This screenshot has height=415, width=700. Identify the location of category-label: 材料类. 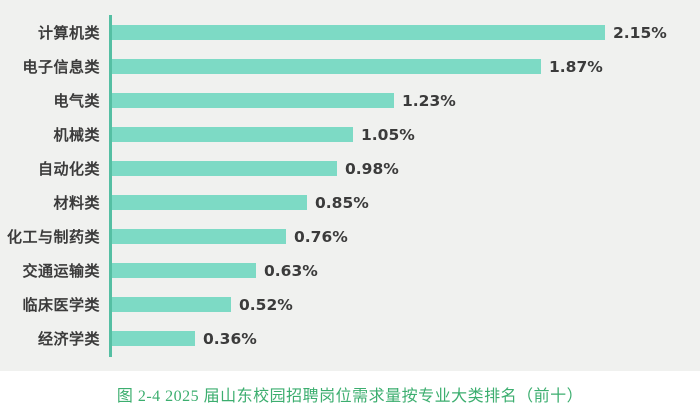
(76, 203).